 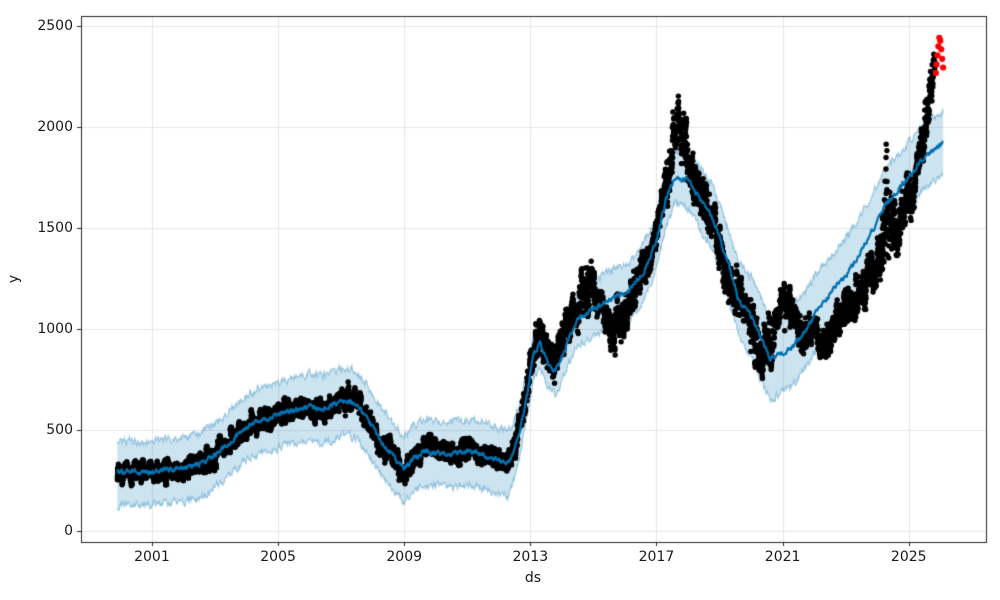 What do you see at coordinates (530, 557) in the screenshot?
I see `x-tick-label-2013: 2013` at bounding box center [530, 557].